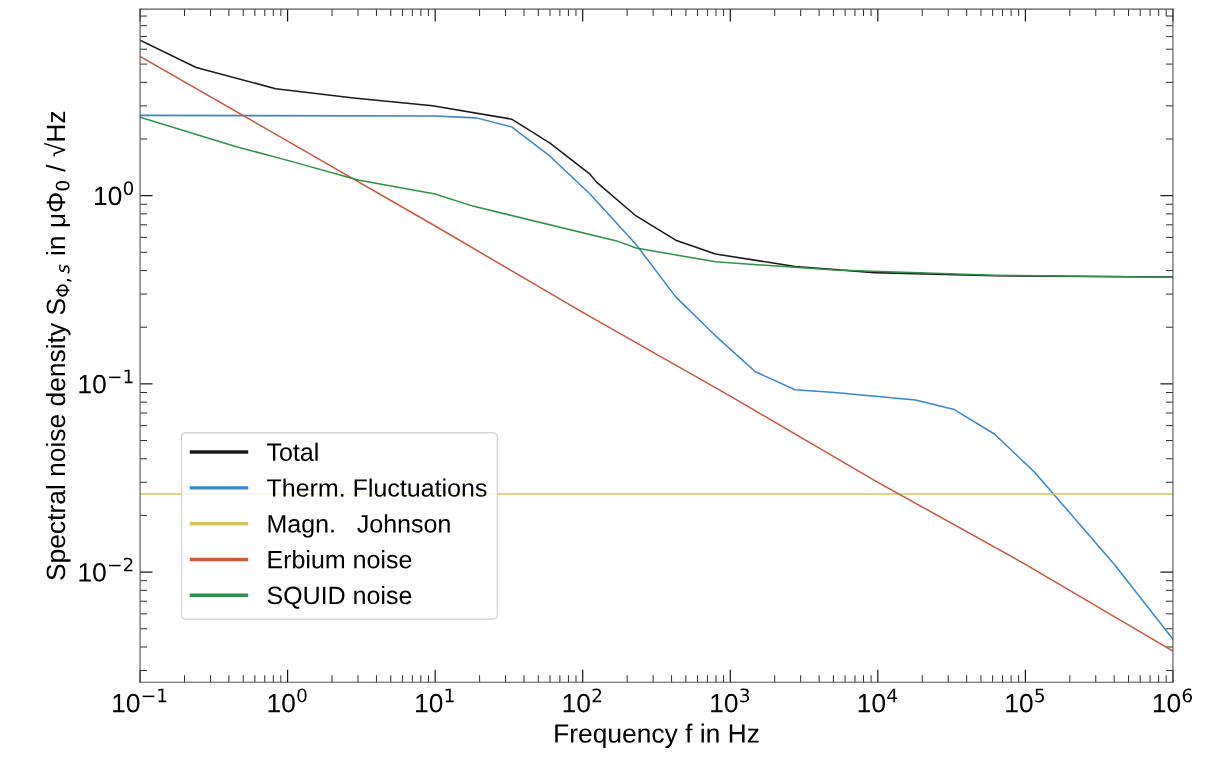  Describe the element at coordinates (582, 700) in the screenshot. I see `x-tick-label: 10$^{2}$` at that location.